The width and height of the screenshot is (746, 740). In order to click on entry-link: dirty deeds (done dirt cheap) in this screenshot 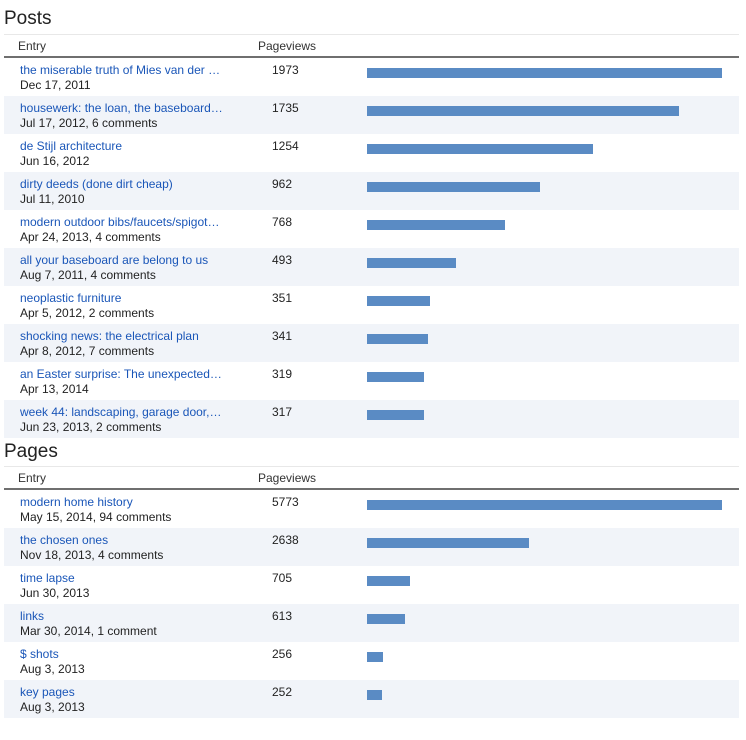, I will do `click(96, 184)`.